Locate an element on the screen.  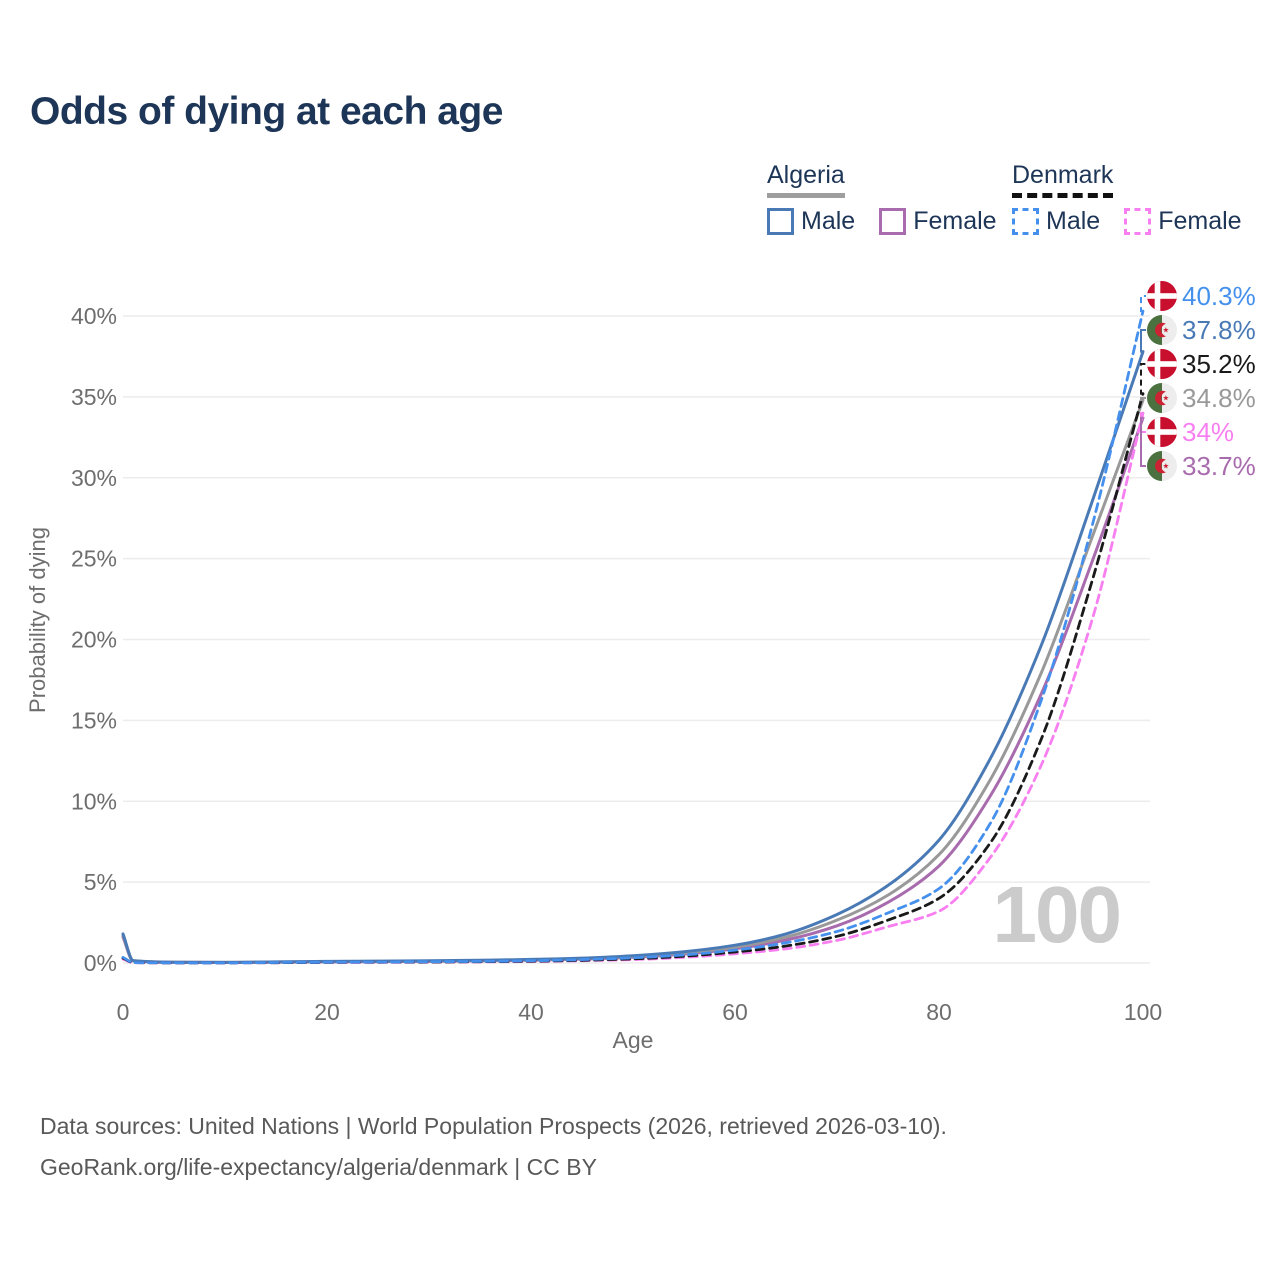
y-tick-label: 5% is located at coordinates (100, 882).